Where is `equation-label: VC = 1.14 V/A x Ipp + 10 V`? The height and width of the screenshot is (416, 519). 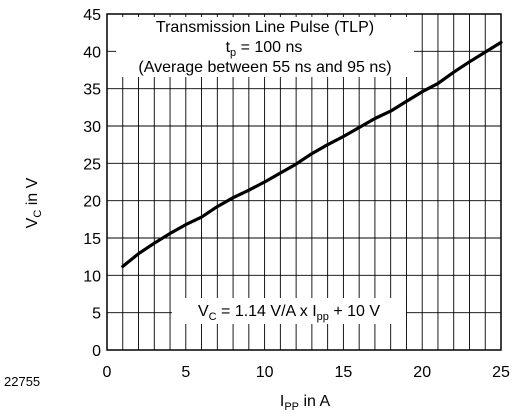 equation-label: VC = 1.14 V/A x Ipp + 10 V is located at coordinates (289, 313).